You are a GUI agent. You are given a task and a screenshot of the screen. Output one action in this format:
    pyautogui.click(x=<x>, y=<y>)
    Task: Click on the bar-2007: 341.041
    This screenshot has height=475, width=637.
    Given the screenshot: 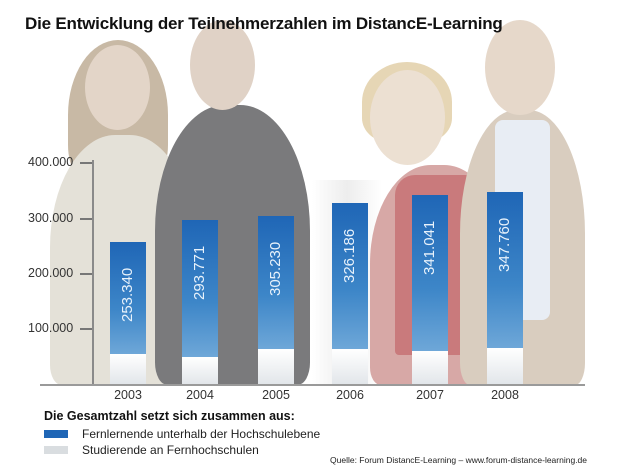 What is the action you would take?
    pyautogui.click(x=430, y=289)
    